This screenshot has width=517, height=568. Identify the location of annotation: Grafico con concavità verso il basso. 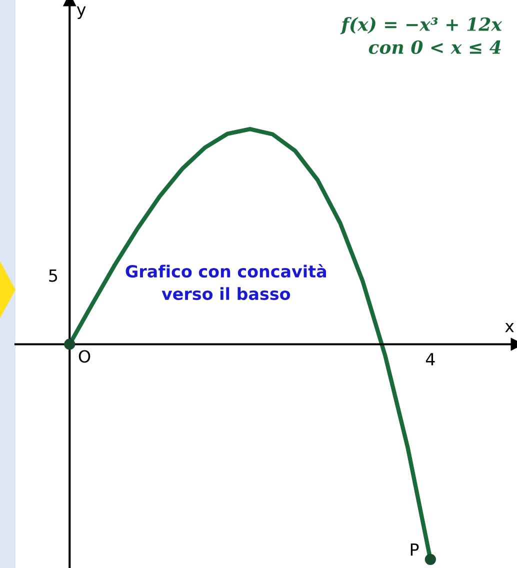
(226, 282).